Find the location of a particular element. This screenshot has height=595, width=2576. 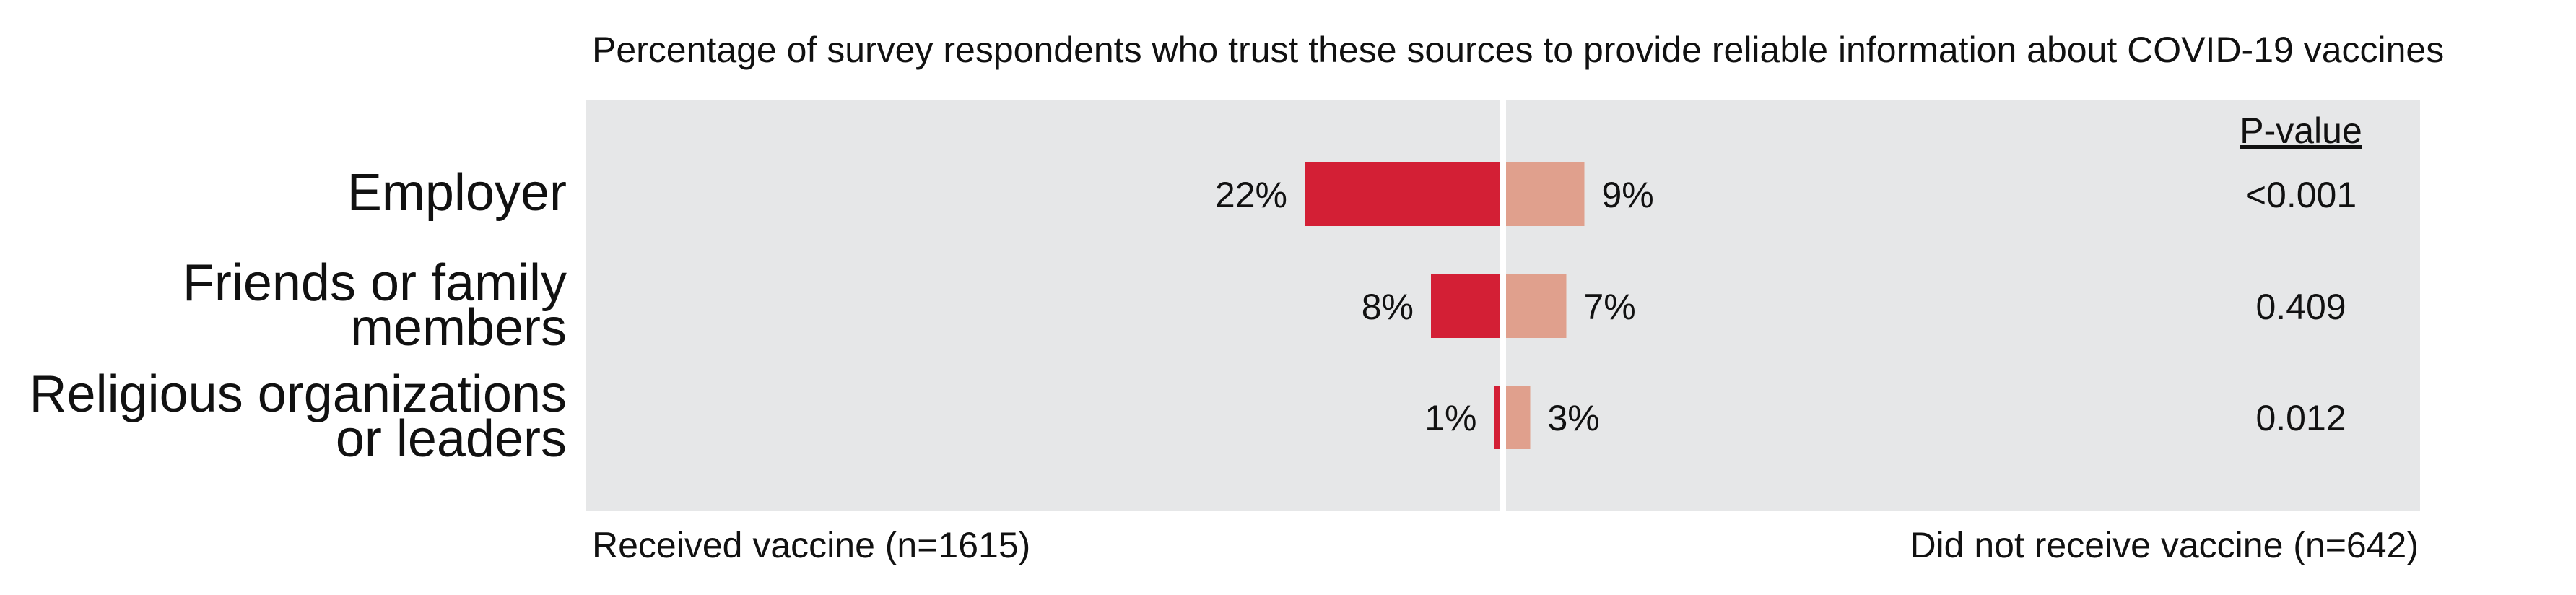

category-label-religious-organizations-or-leaders: Religious organizations or leaders is located at coordinates (298, 416).